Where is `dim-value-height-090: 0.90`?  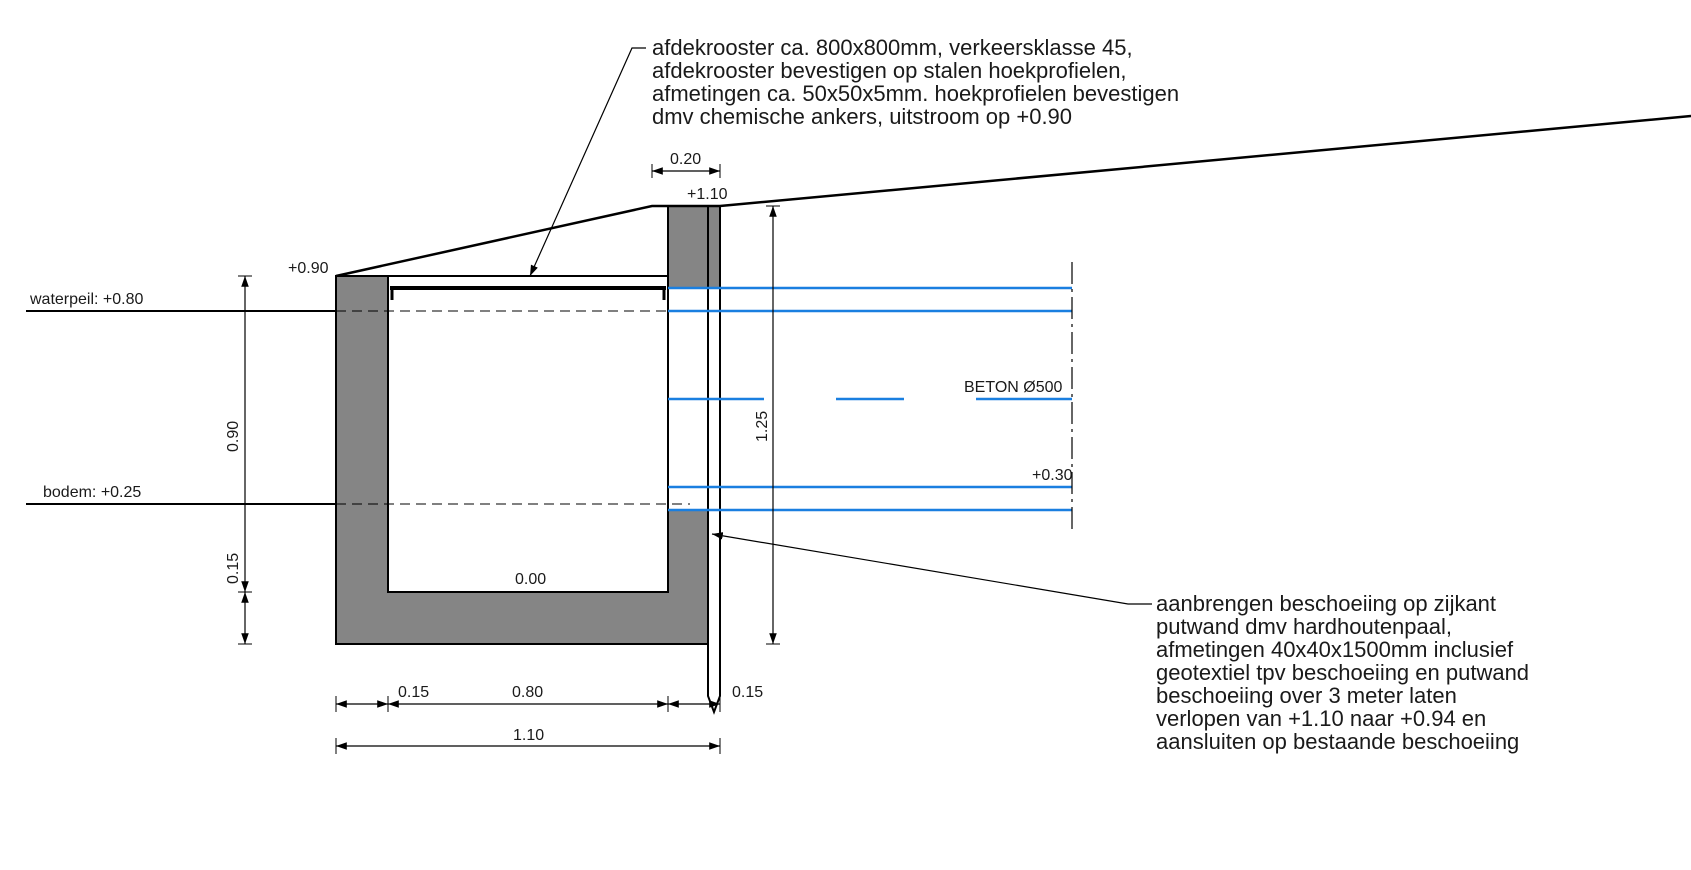 dim-value-height-090: 0.90 is located at coordinates (233, 436).